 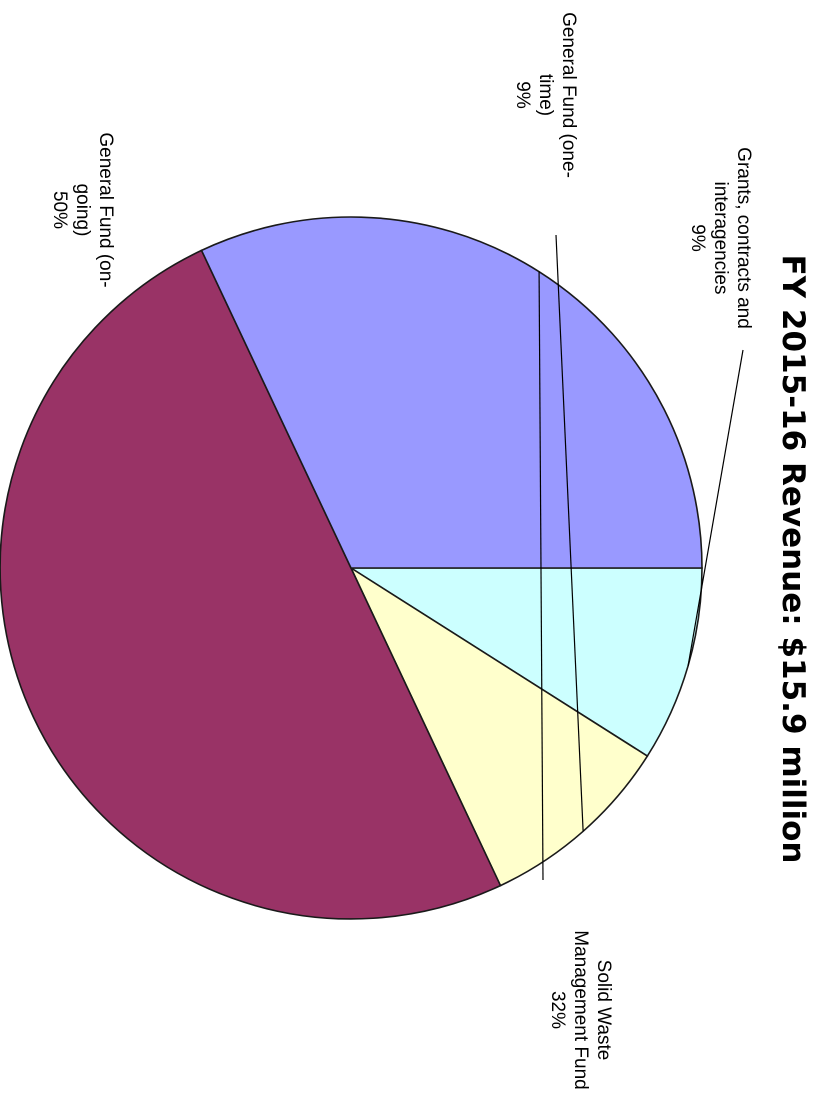 I want to click on slice-label-line: time), so click(x=545, y=95).